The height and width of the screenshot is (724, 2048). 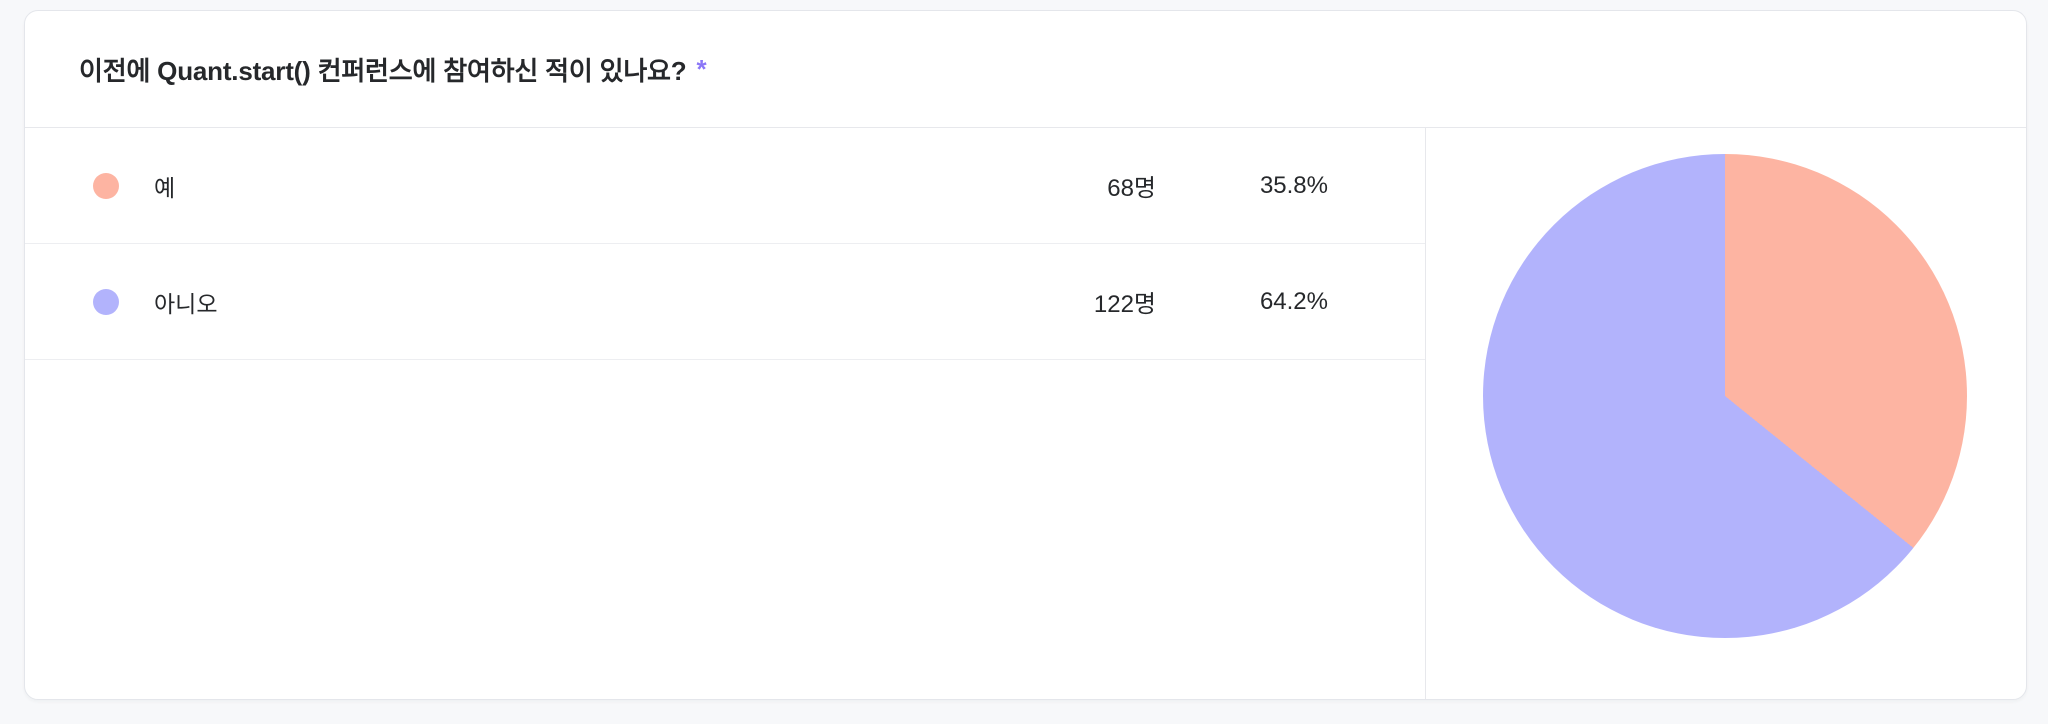 I want to click on legend-dot-no, so click(x=106, y=301).